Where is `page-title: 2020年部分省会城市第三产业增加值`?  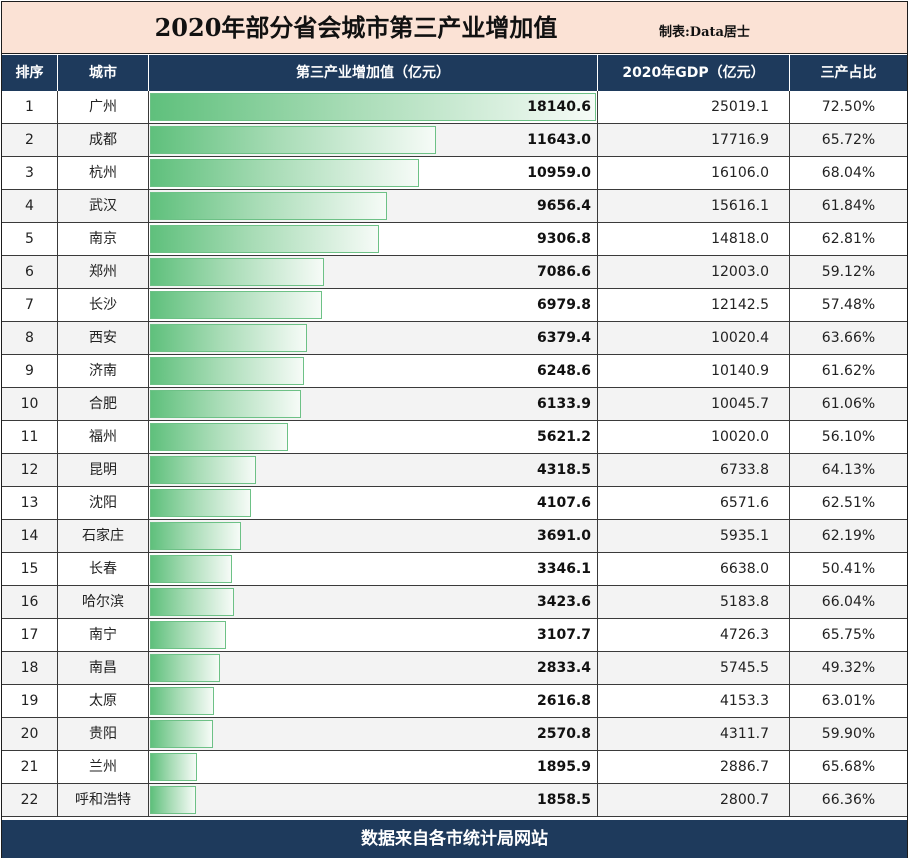 page-title: 2020年部分省会城市第三产业增加值 is located at coordinates (356, 27).